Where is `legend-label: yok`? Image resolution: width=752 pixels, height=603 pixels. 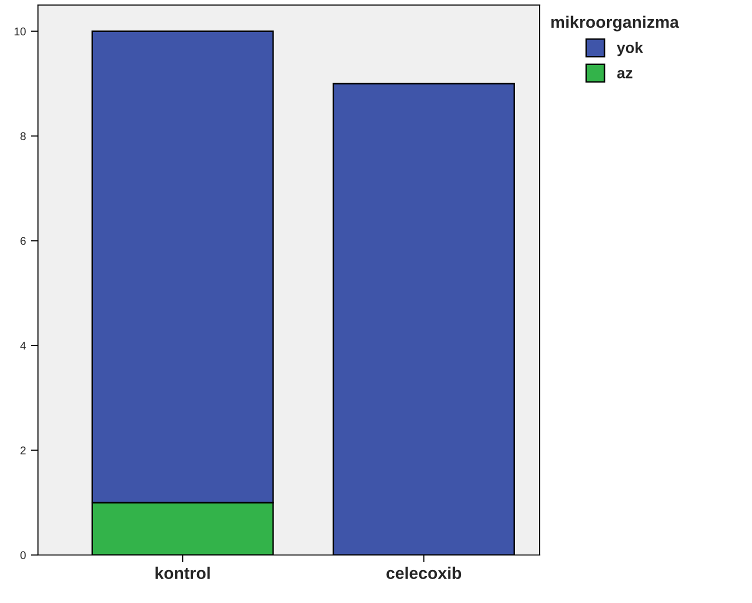
legend-label: yok is located at coordinates (630, 49).